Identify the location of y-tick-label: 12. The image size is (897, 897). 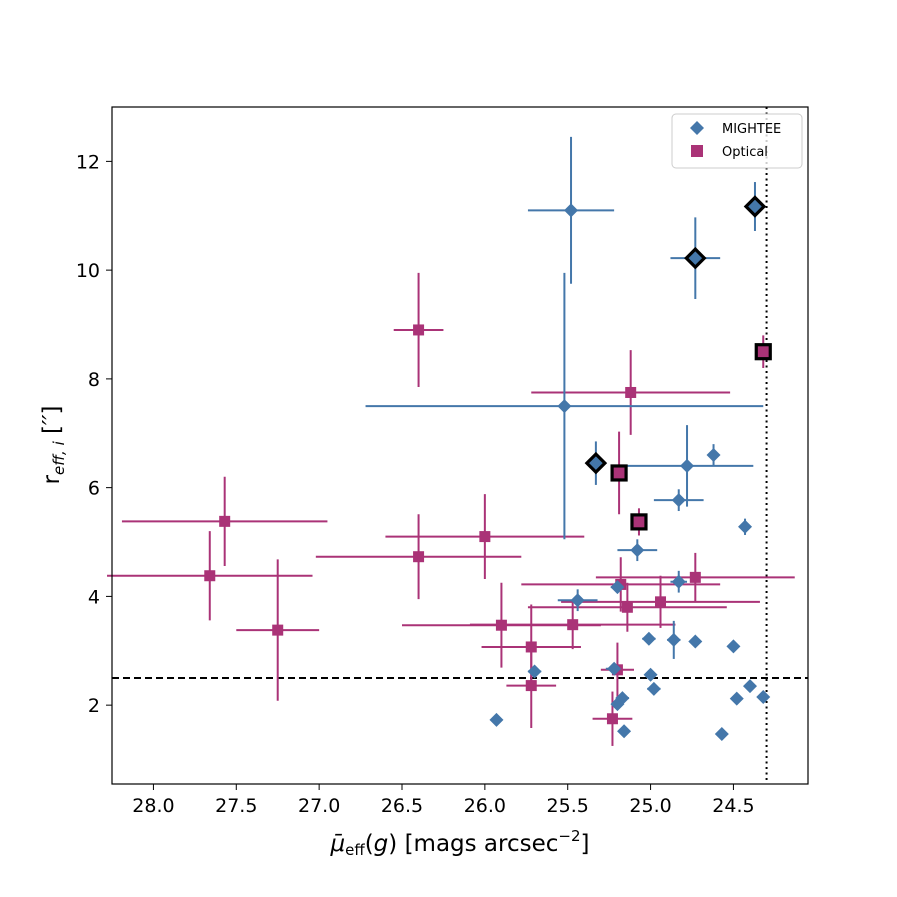
(88, 162).